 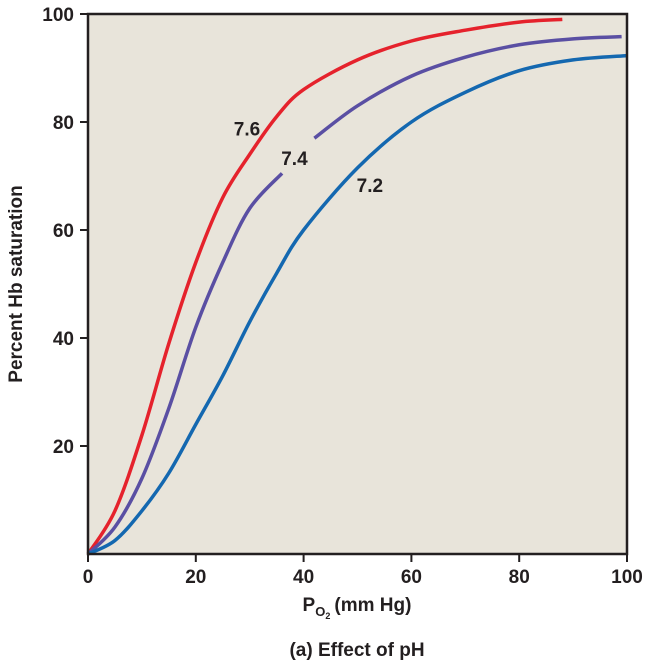 What do you see at coordinates (327, 616) in the screenshot?
I see `x-axis-title-subsub: 2` at bounding box center [327, 616].